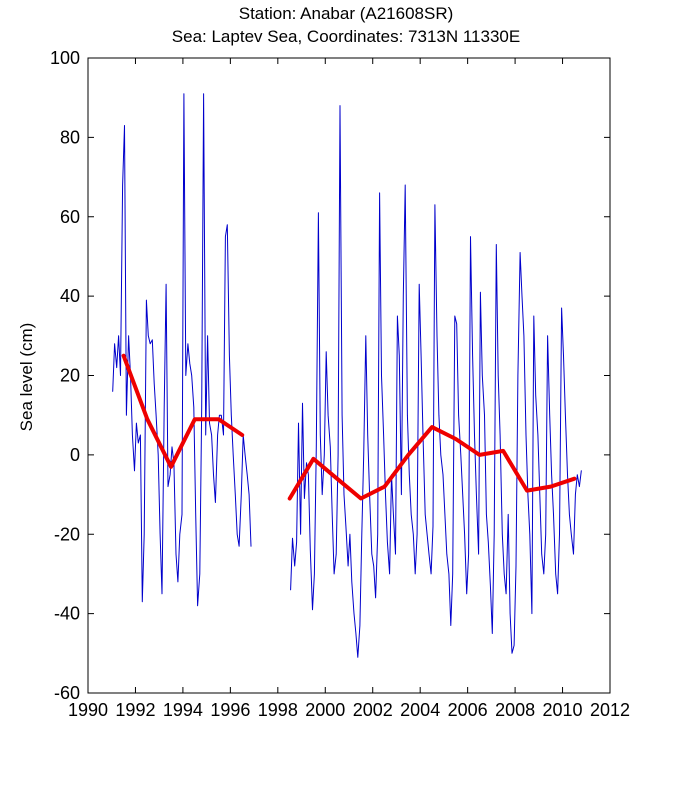  I want to click on x-tick-label: 1998, so click(278, 710).